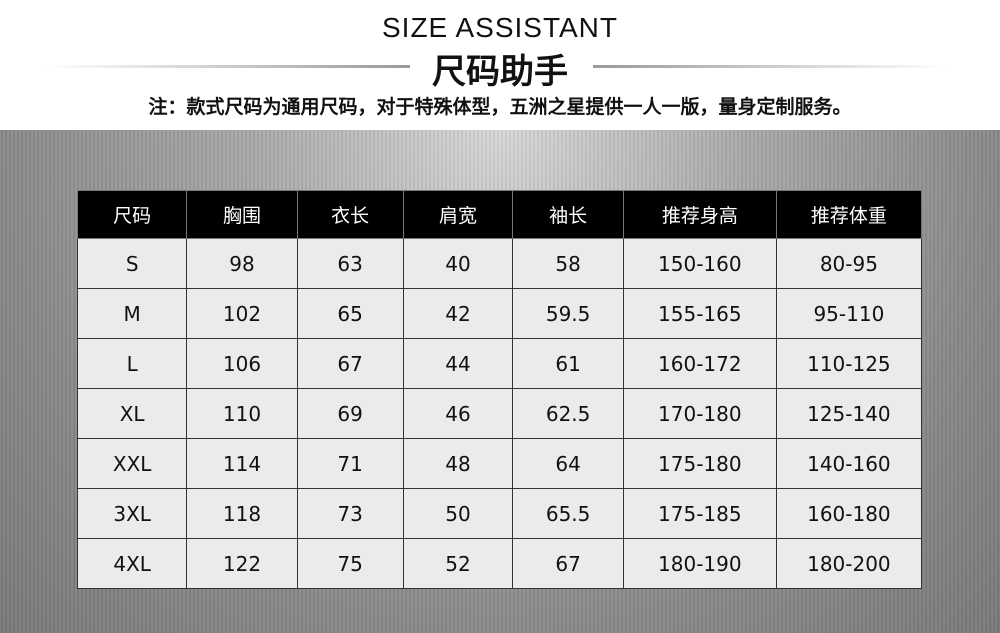 Image resolution: width=1000 pixels, height=633 pixels. Describe the element at coordinates (849, 214) in the screenshot. I see `column-header: 推荐体重` at that location.